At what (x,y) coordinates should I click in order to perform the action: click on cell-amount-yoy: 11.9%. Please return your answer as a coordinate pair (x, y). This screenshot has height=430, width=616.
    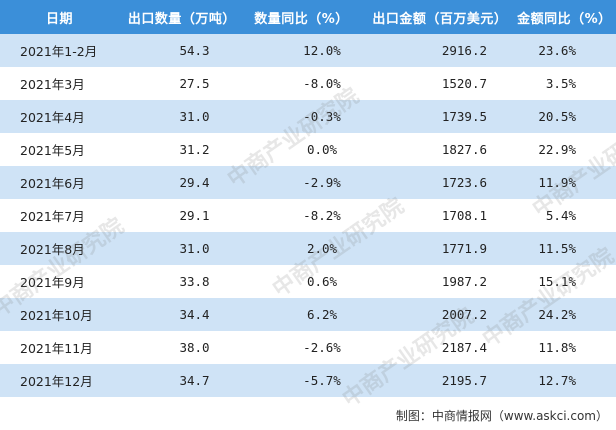
    Looking at the image, I should click on (557, 182).